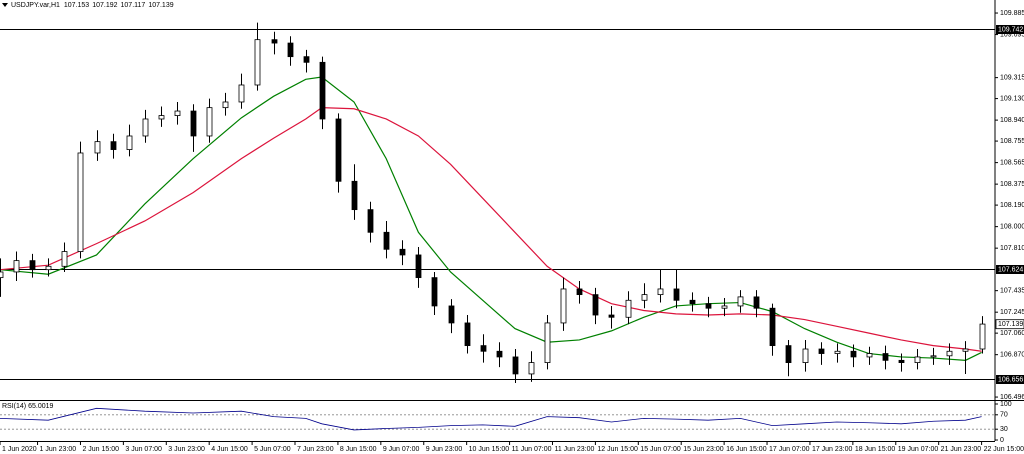 The height and width of the screenshot is (454, 1024). I want to click on y-tick-label: 107.435, so click(1012, 290).